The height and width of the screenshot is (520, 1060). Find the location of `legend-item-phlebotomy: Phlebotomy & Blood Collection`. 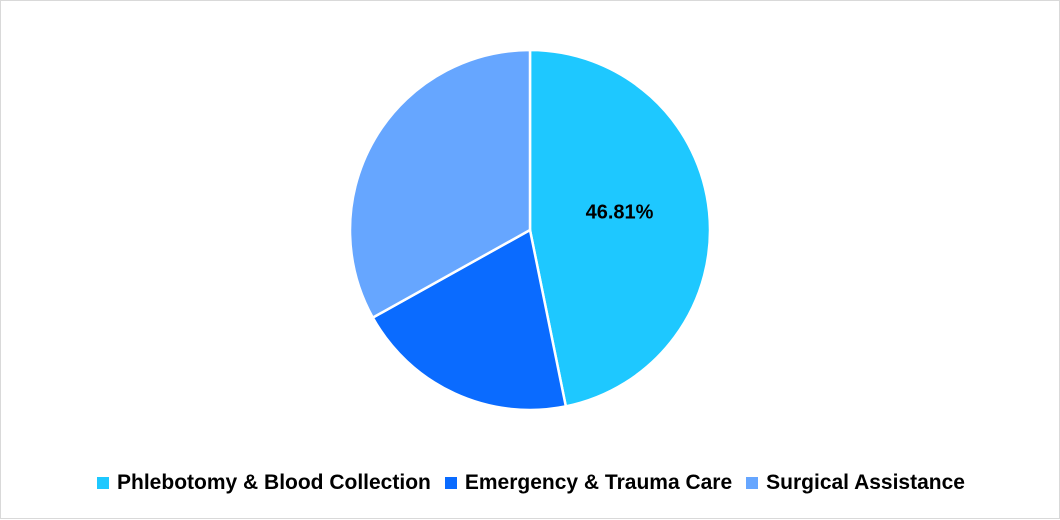

legend-item-phlebotomy: Phlebotomy & Blood Collection is located at coordinates (264, 483).